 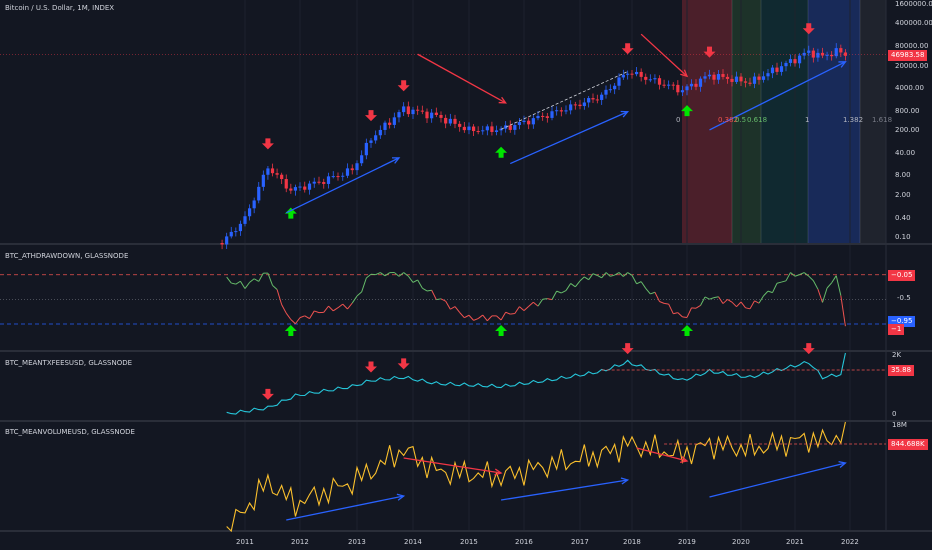 What do you see at coordinates (795, 542) in the screenshot?
I see `x-axis-label: 2021` at bounding box center [795, 542].